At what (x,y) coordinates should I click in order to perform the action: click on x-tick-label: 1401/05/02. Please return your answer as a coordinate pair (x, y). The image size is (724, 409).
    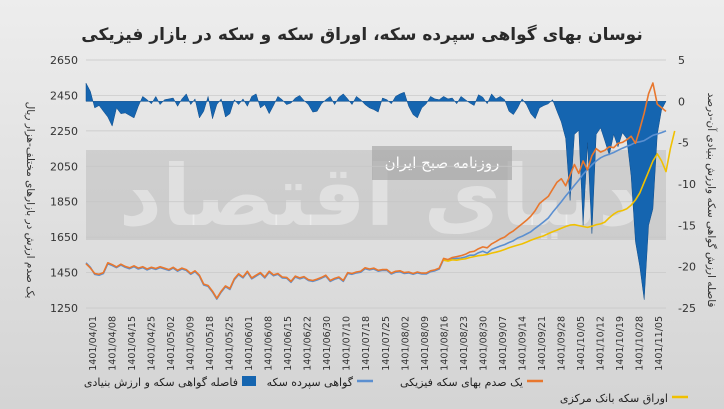
    Looking at the image, I should click on (171, 343).